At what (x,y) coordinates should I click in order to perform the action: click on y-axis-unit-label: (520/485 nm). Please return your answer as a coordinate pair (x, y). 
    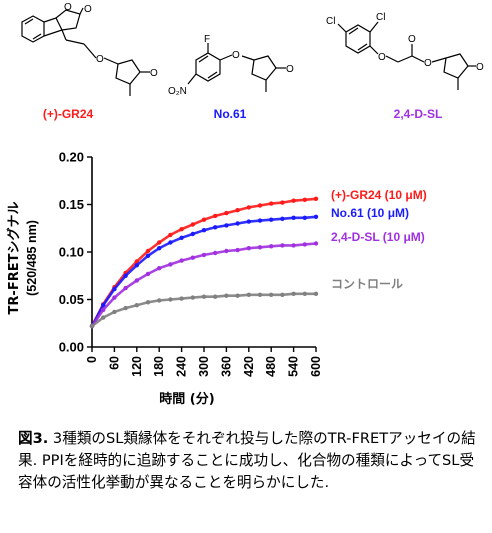
    Looking at the image, I should click on (32, 258).